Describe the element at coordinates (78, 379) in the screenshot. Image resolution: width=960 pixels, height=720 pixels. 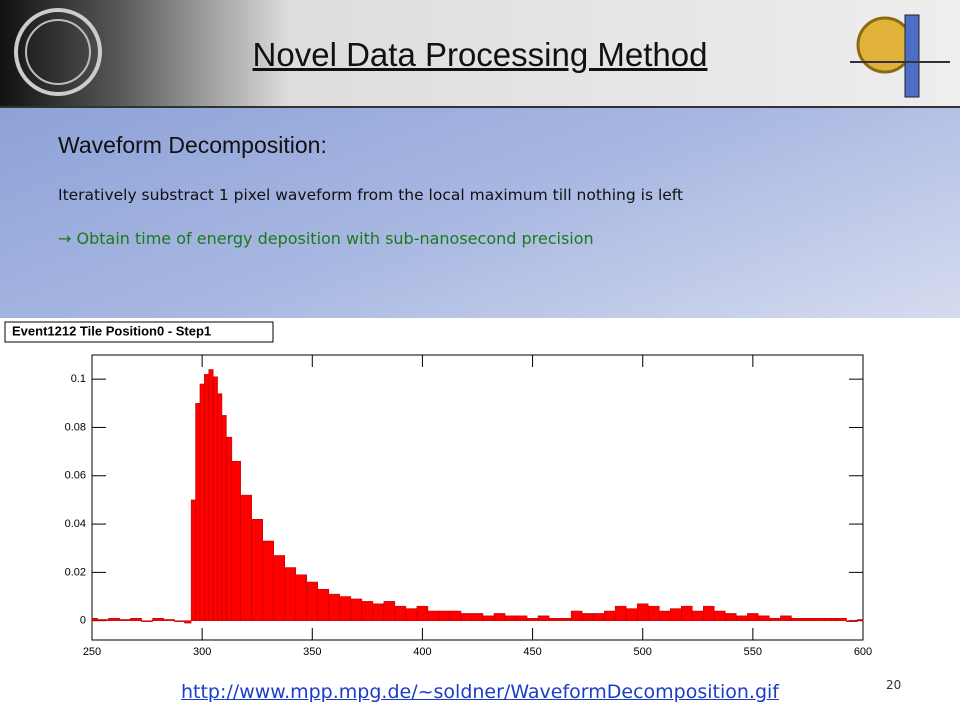
I see `y-tick-label: 0.1` at that location.